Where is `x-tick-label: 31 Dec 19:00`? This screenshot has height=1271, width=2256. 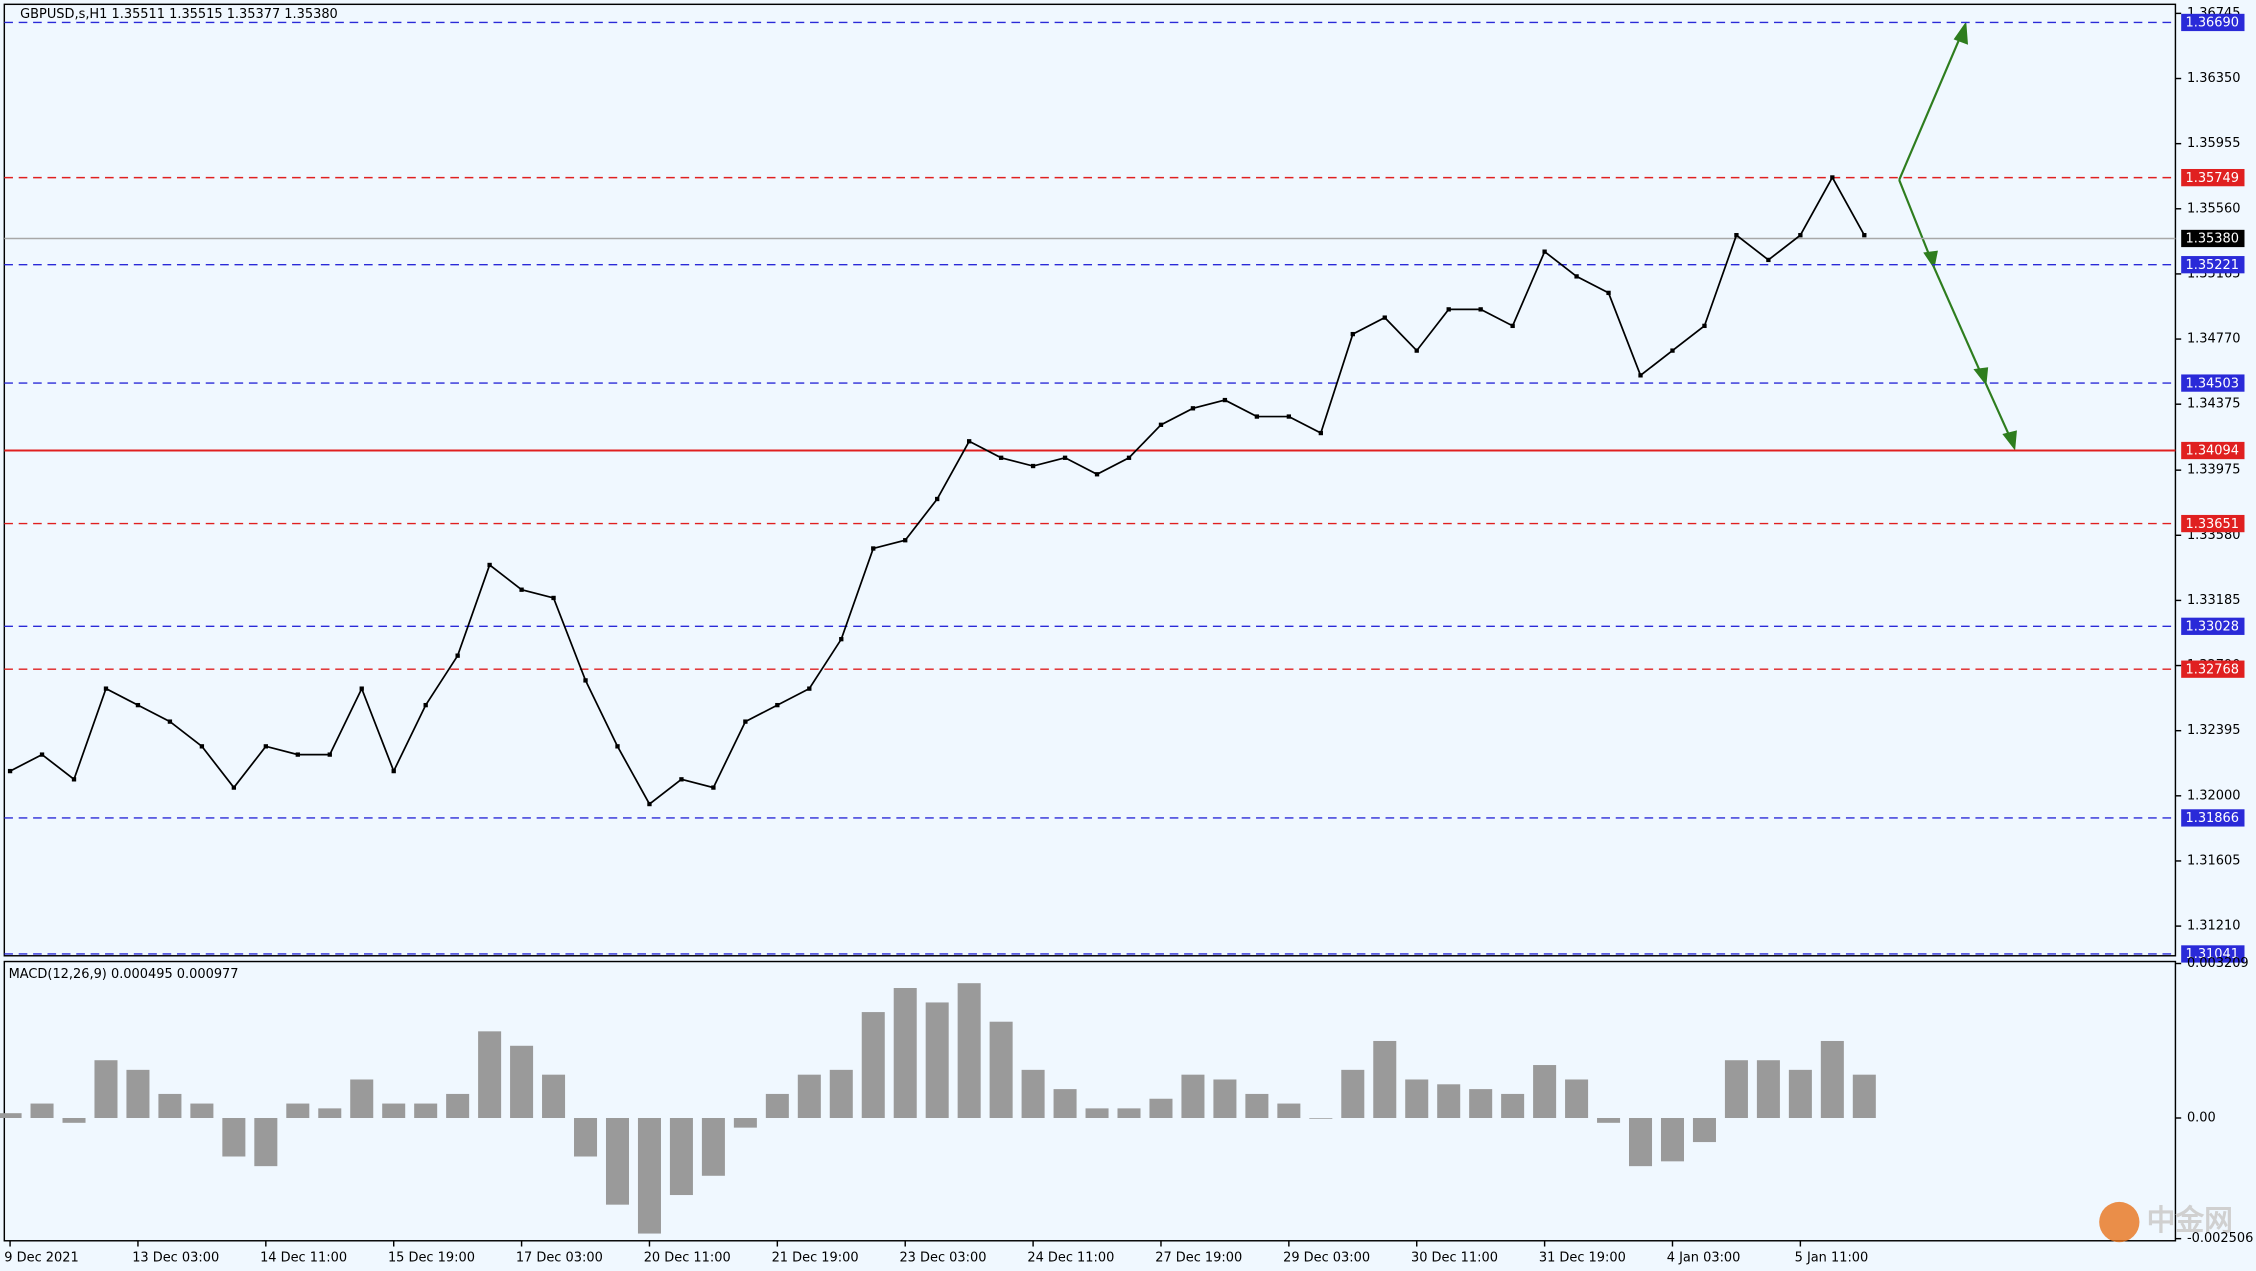 x-tick-label: 31 Dec 19:00 is located at coordinates (1582, 1258).